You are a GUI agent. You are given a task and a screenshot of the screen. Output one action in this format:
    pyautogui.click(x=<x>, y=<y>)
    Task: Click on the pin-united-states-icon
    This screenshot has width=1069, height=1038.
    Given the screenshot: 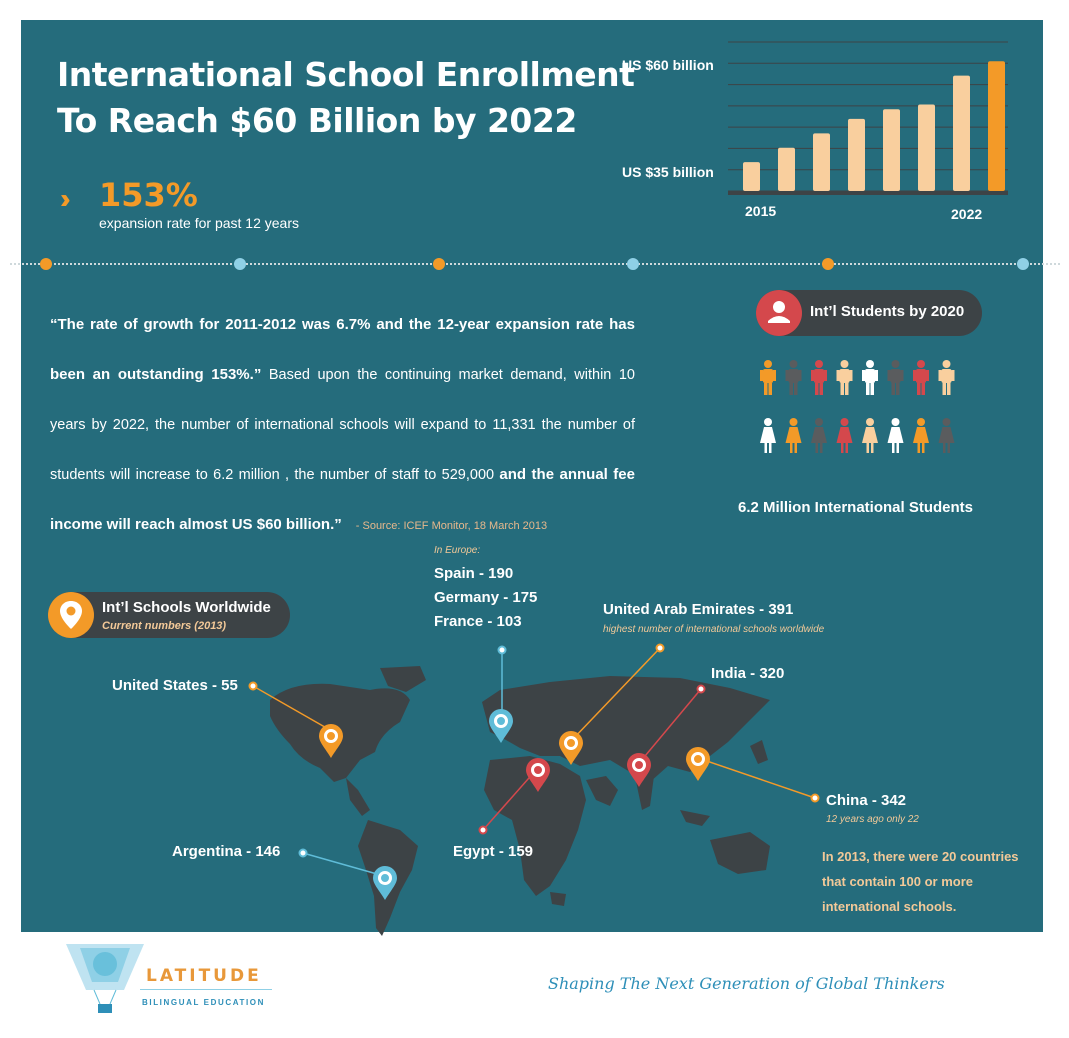 What is the action you would take?
    pyautogui.click(x=331, y=741)
    